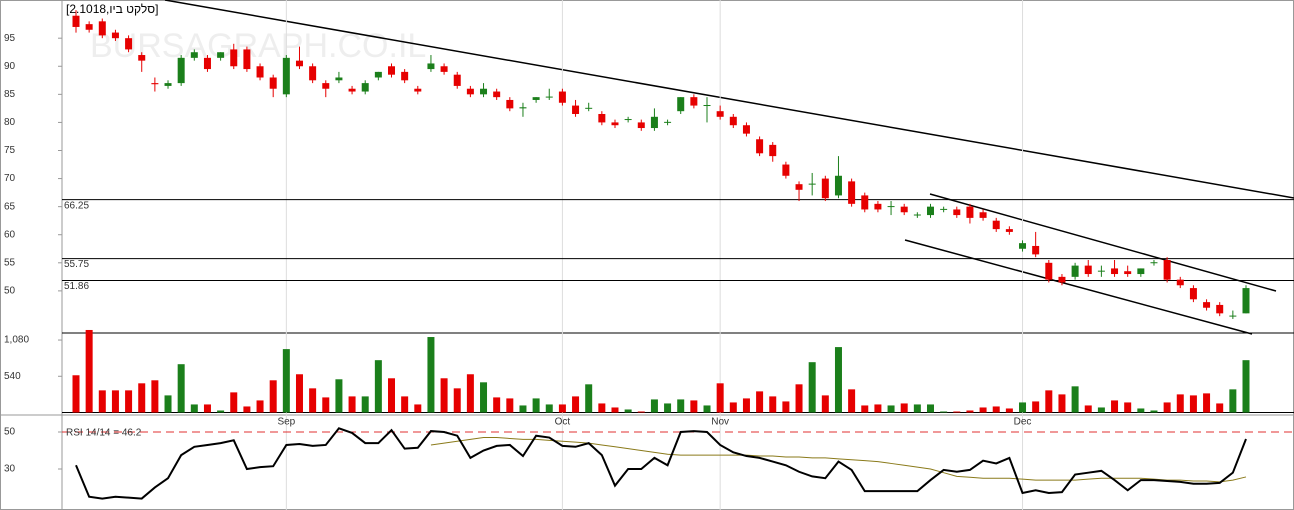  What do you see at coordinates (10, 38) in the screenshot?
I see `y-tick-label: 95` at bounding box center [10, 38].